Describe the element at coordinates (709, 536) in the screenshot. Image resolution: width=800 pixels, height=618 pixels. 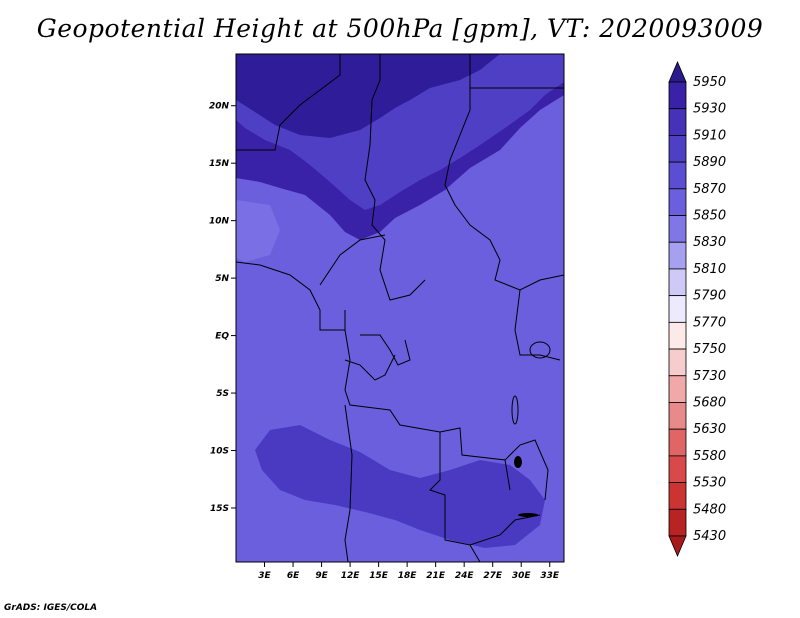
I see `colorbar-level-label: 5430` at that location.